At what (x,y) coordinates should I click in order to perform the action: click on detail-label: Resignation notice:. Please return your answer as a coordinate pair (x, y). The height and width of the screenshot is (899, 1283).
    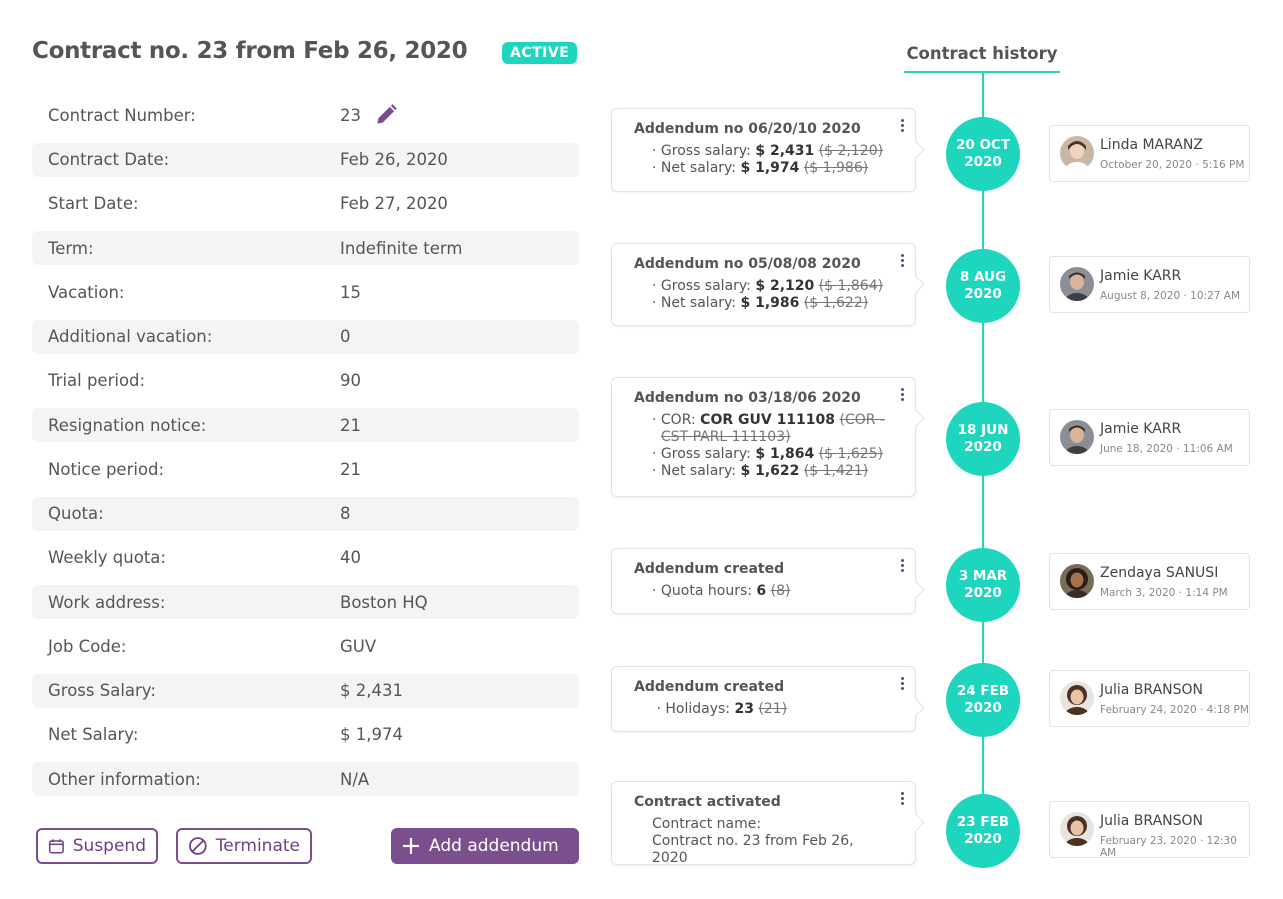
    Looking at the image, I should click on (127, 425).